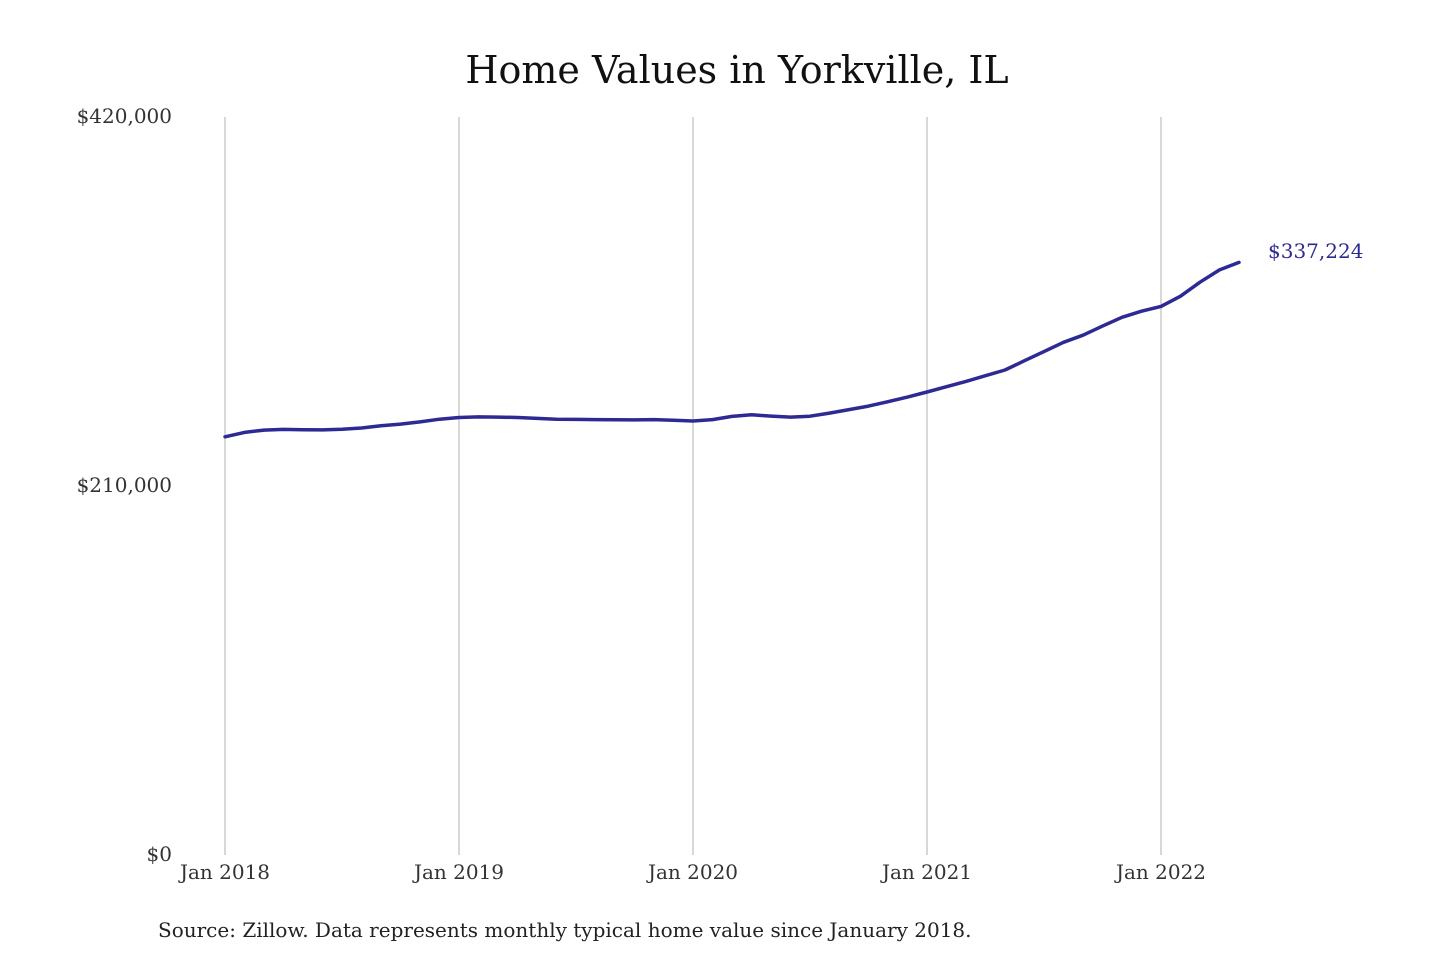 The width and height of the screenshot is (1440, 960). What do you see at coordinates (1315, 251) in the screenshot?
I see `end-value-label: $337,224` at bounding box center [1315, 251].